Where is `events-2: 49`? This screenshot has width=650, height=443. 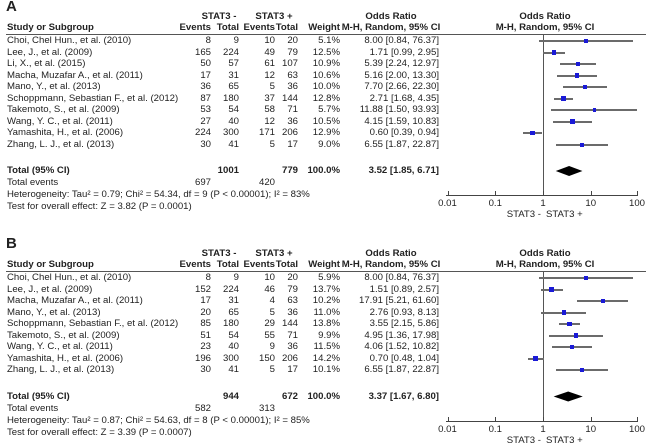 events-2: 49 is located at coordinates (269, 52).